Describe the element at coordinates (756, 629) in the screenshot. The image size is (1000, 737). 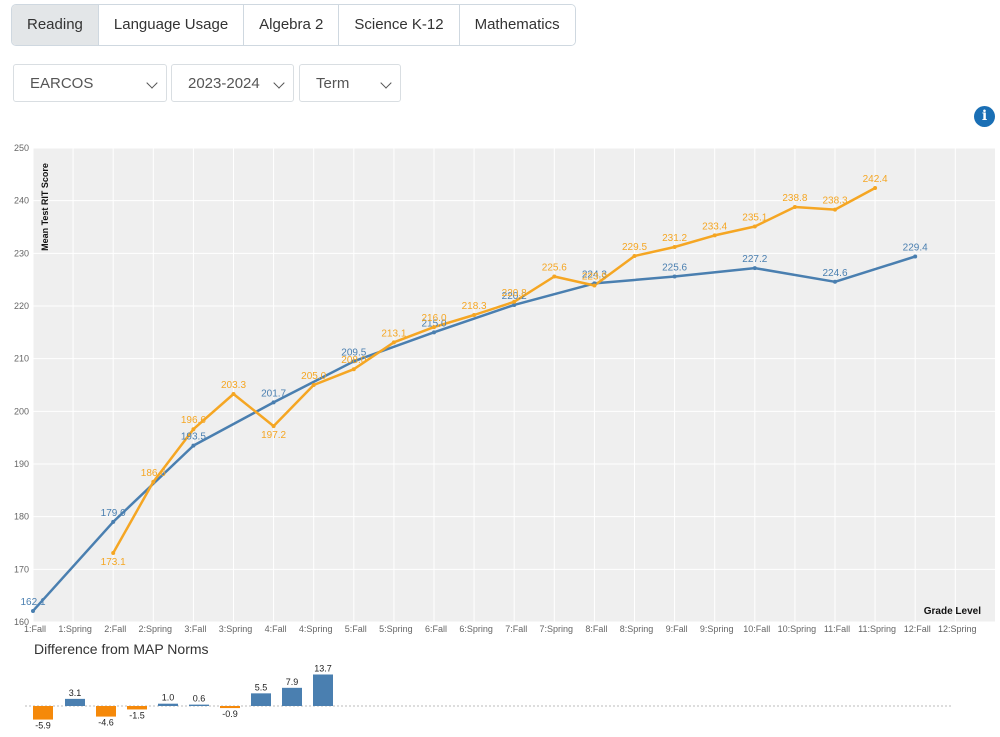
I see `x-tick-label: 10:Fall` at that location.